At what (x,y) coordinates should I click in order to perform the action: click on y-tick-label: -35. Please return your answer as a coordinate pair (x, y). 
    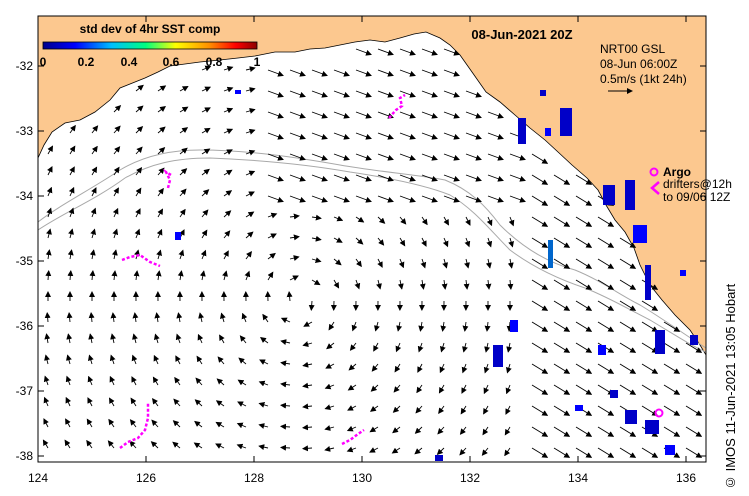
    Looking at the image, I should click on (25, 261).